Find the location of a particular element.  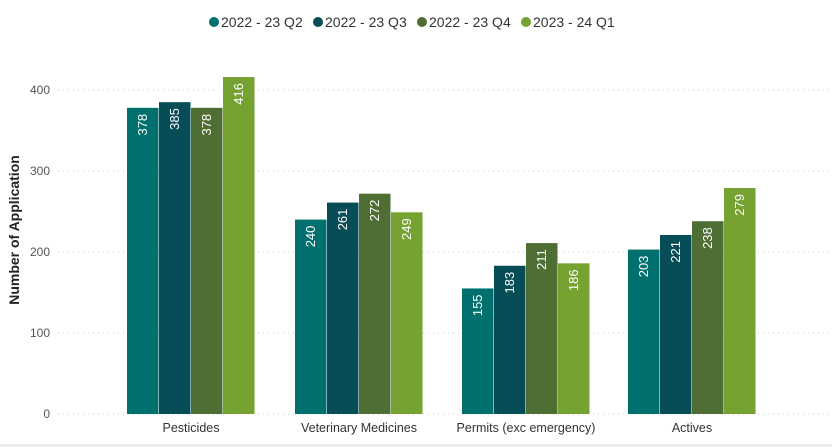

legend-item: 2023 - 24 Q1 is located at coordinates (568, 22).